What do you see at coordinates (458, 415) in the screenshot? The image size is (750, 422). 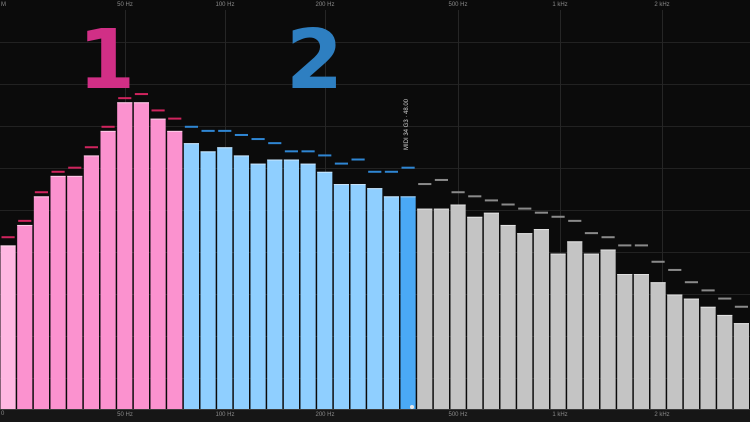 I see `freq-label-bottom: 500 Hz` at bounding box center [458, 415].